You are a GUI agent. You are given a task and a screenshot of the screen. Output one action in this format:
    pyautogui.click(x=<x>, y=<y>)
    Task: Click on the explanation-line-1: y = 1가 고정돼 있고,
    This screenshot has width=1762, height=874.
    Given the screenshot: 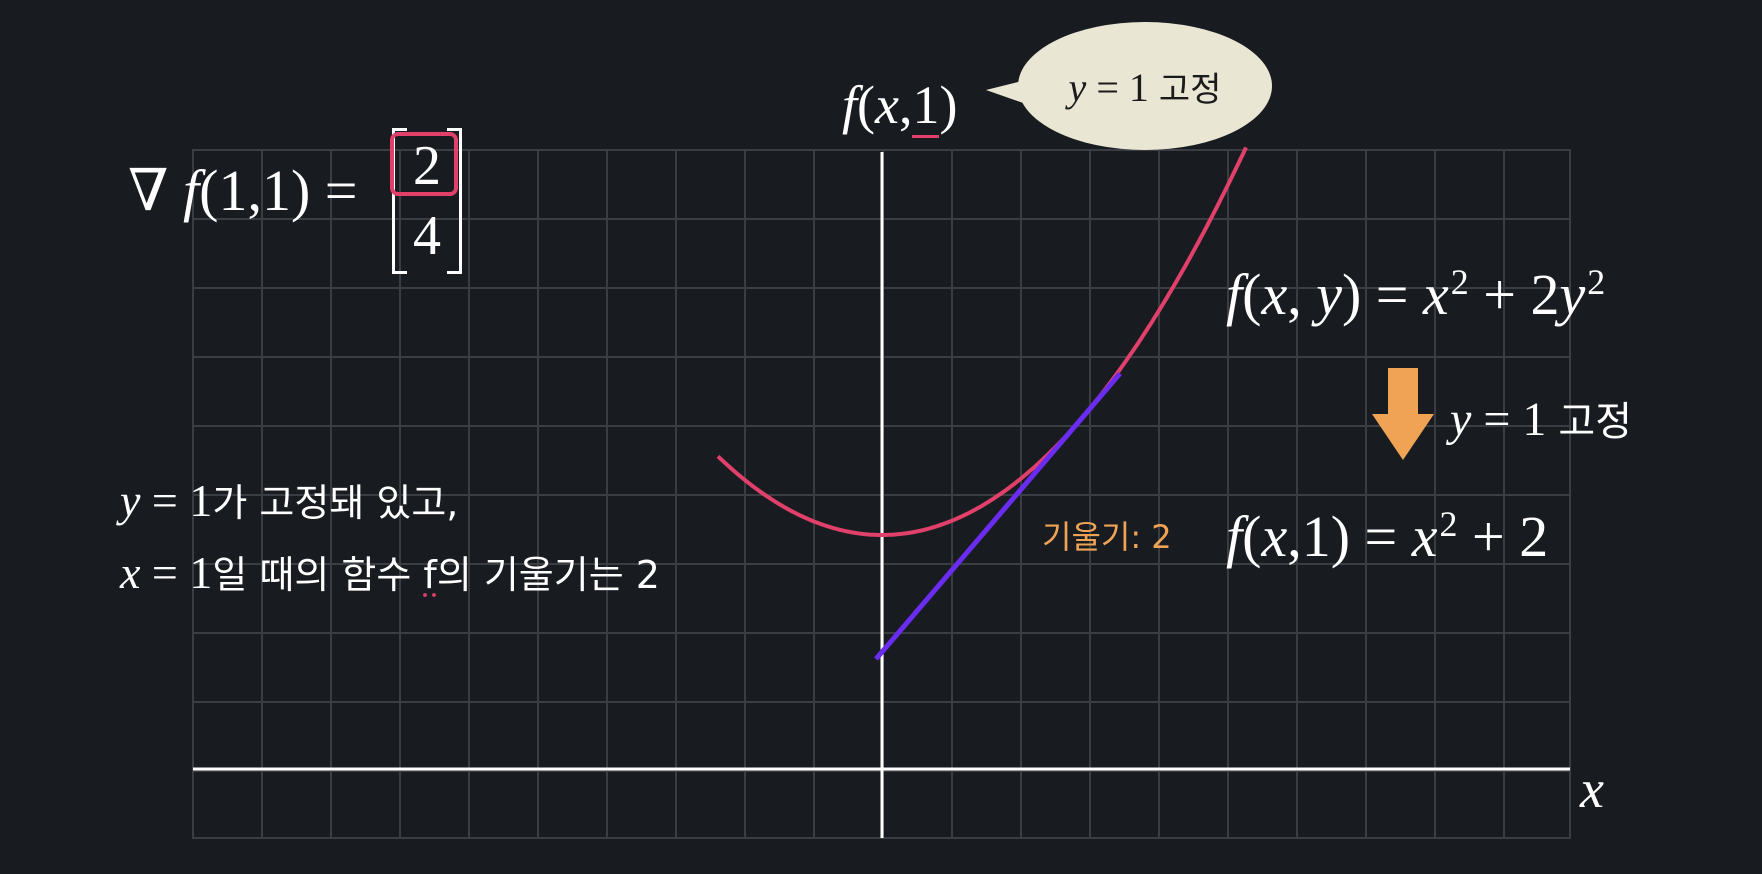 What is the action you would take?
    pyautogui.click(x=289, y=501)
    